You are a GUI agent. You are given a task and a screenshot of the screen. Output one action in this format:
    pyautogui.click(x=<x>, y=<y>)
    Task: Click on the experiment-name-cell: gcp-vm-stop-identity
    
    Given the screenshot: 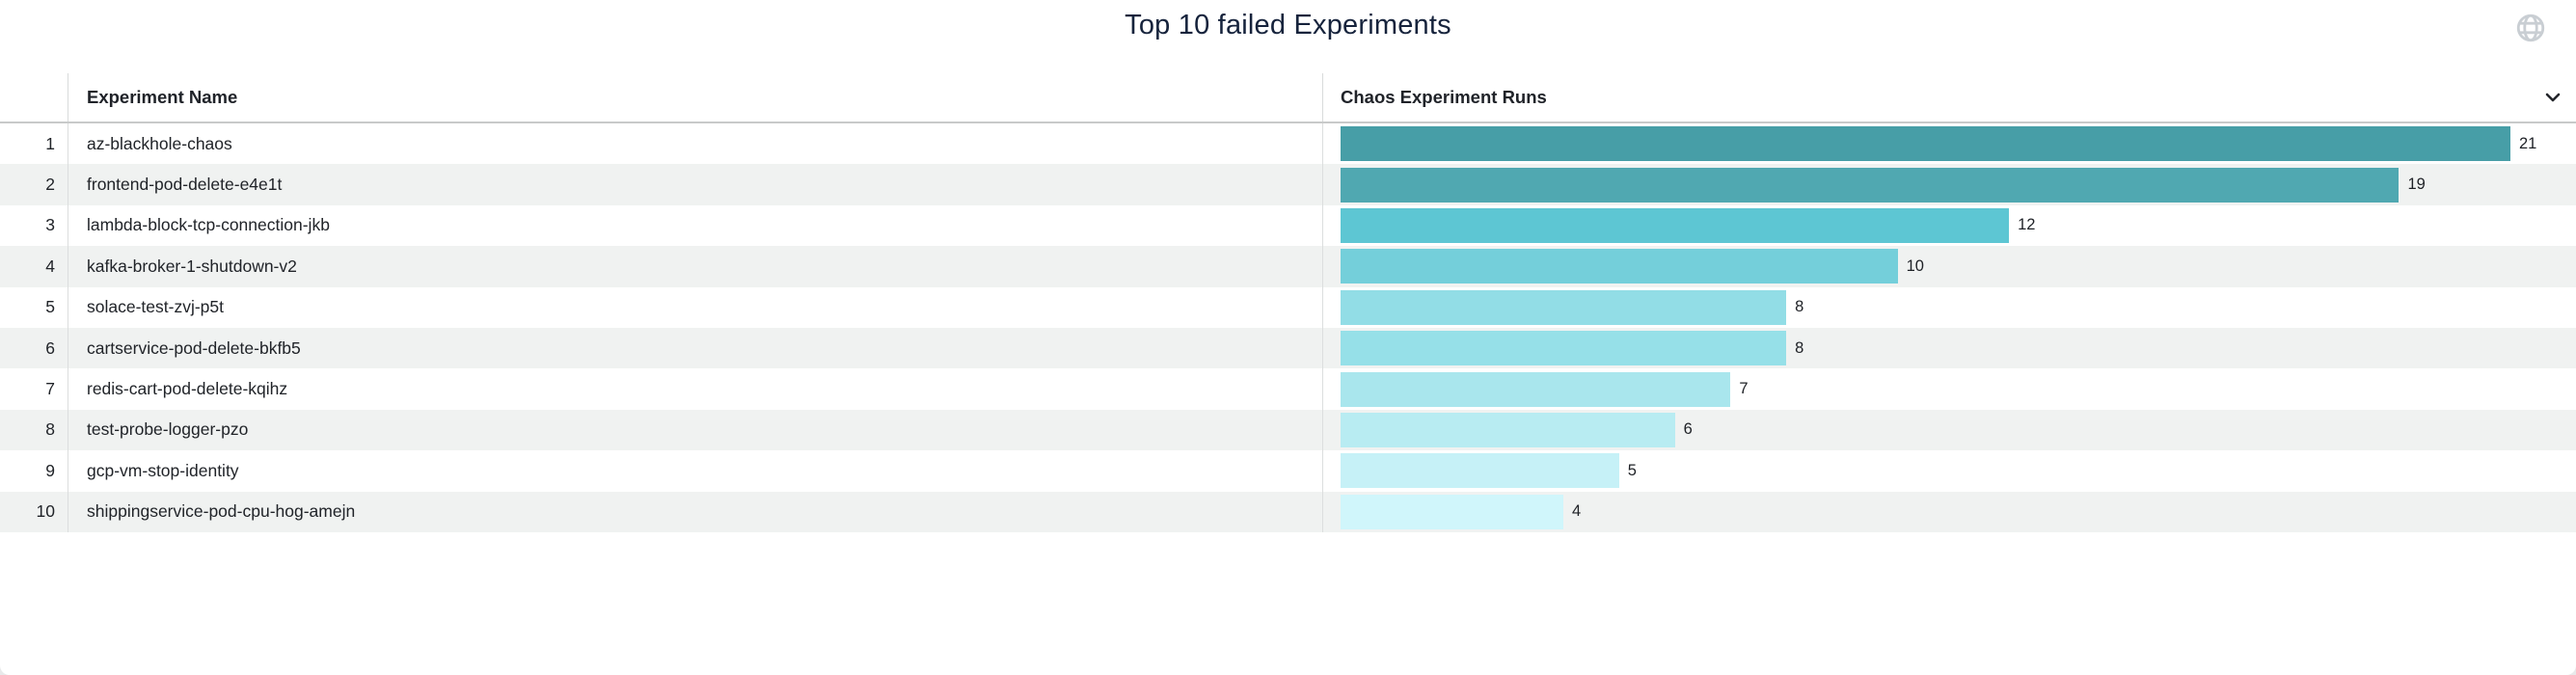 What is the action you would take?
    pyautogui.click(x=695, y=471)
    